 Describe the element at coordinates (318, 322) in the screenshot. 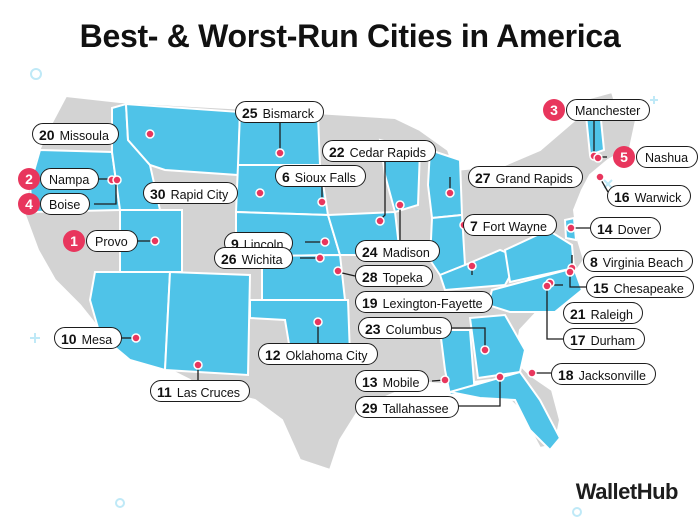

I see `marker-oklahoma-city` at that location.